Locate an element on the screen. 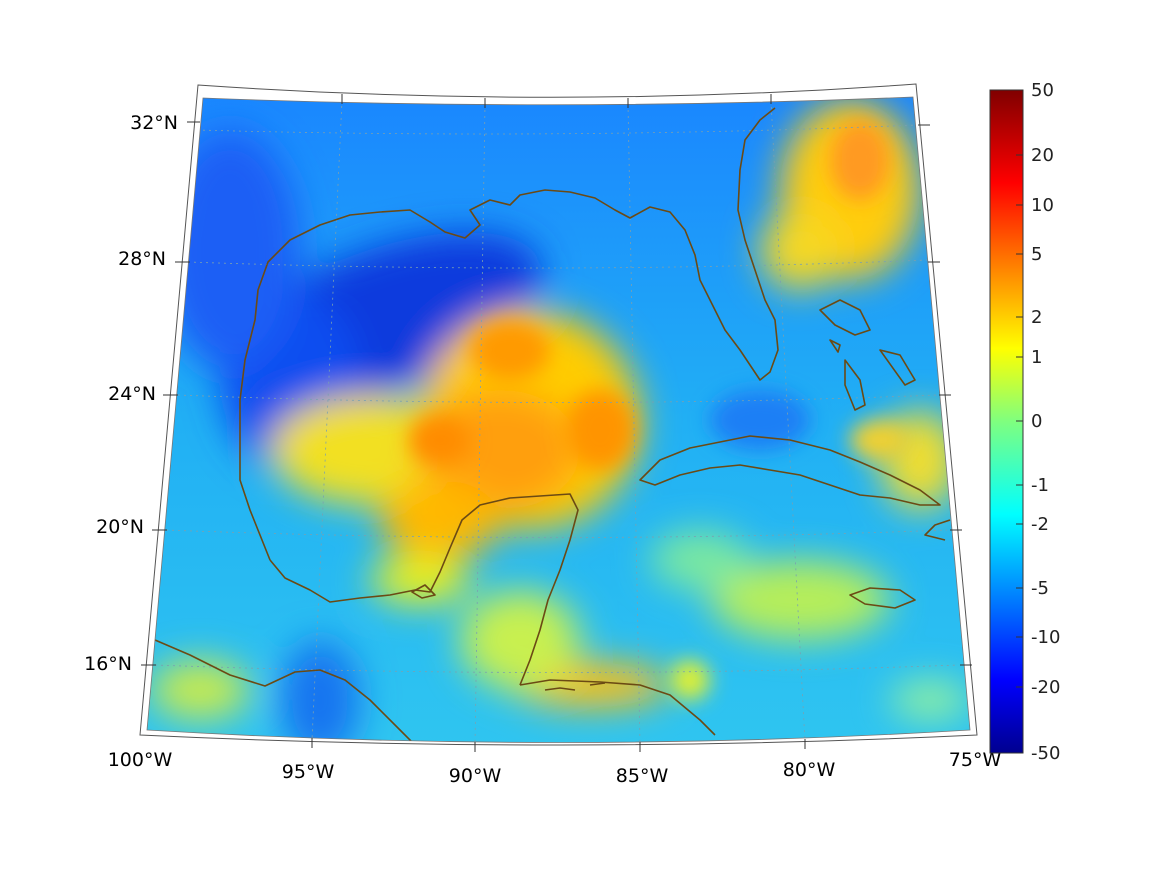 Image resolution: width=1167 pixels, height=875 pixels. colorbar: 50 20 10 5 2 1 0 -1 -2 -5 -10 -20 -50 is located at coordinates (1024, 422).